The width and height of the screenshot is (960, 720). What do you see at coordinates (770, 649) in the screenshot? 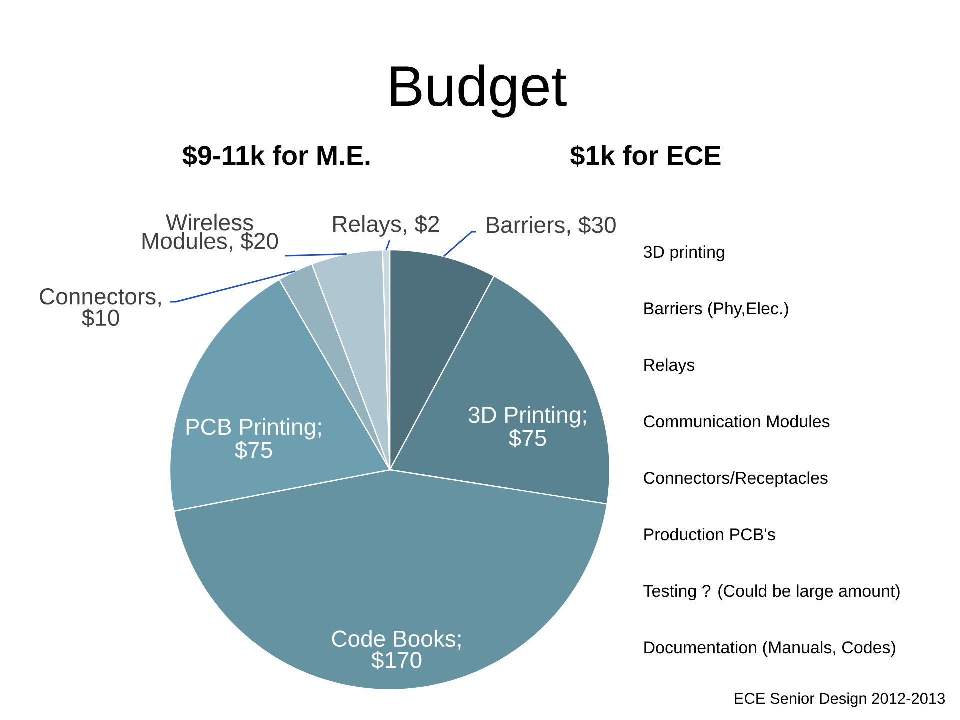
I see `text: Documentation (Manuals, Codes)` at bounding box center [770, 649].